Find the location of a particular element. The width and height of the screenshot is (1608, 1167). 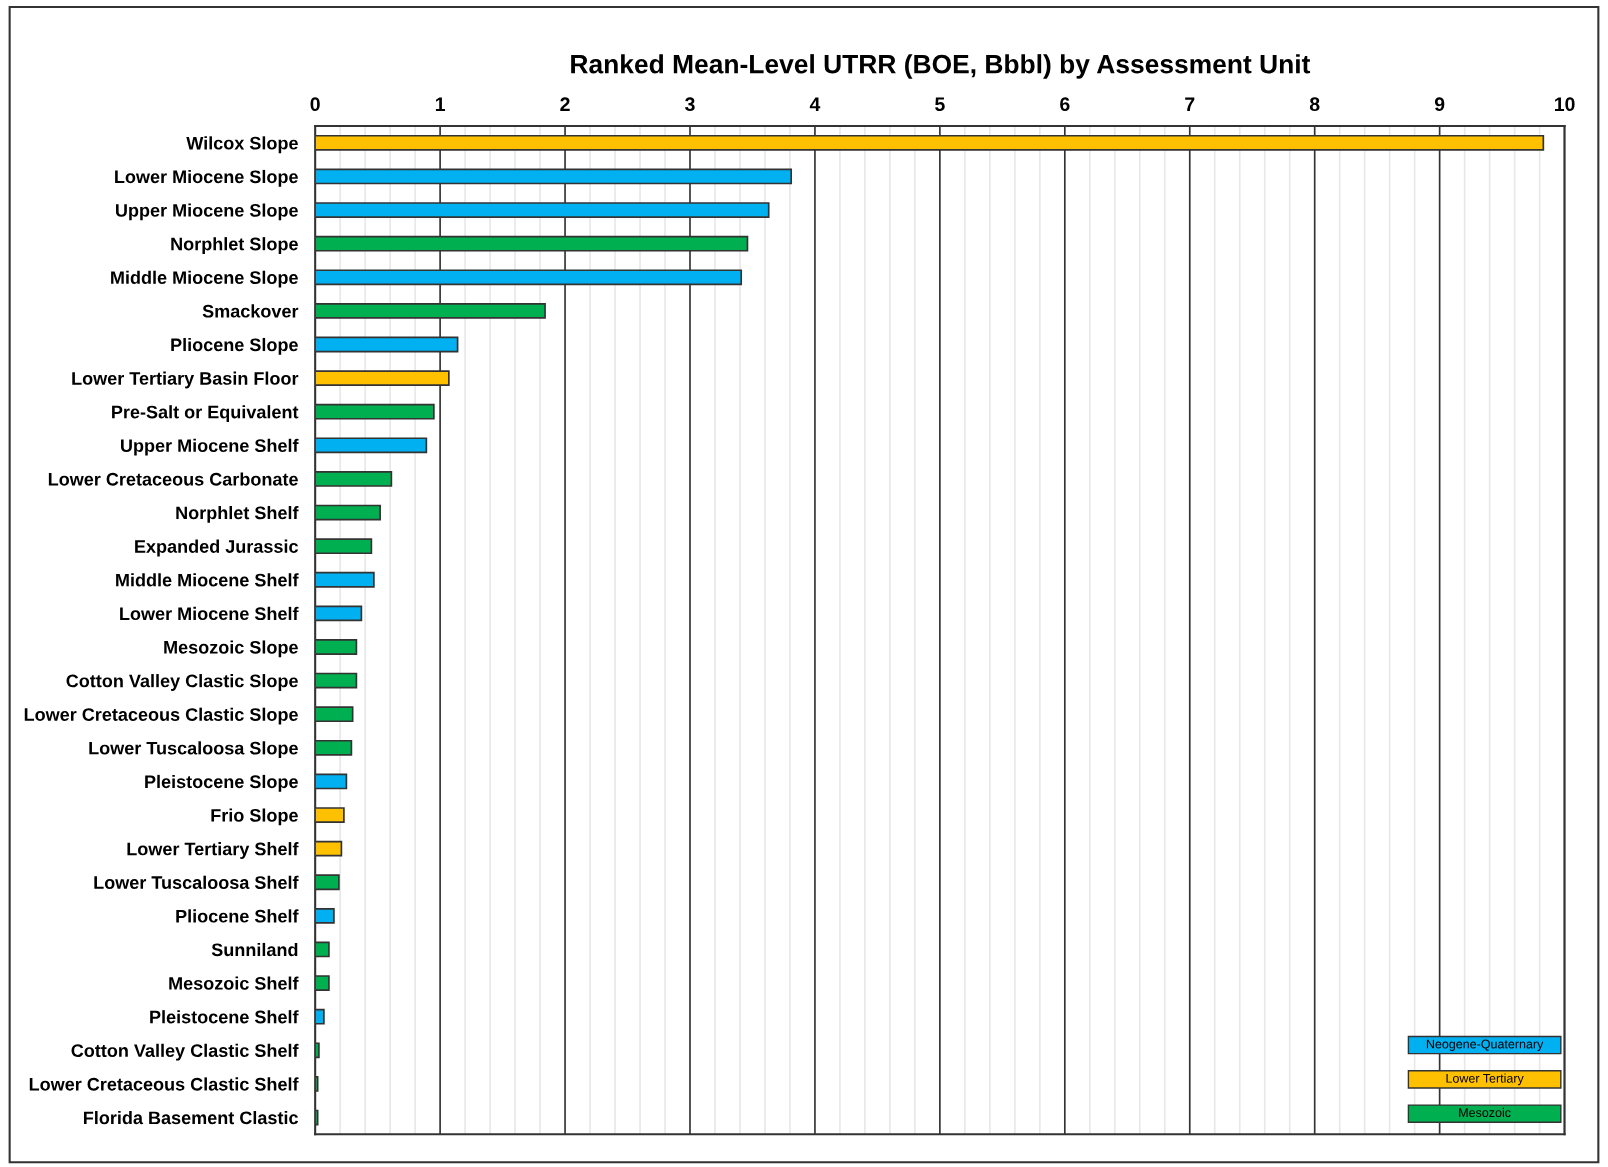

y-tick-label: Cotton Valley Clastic Shelf is located at coordinates (185, 1052).